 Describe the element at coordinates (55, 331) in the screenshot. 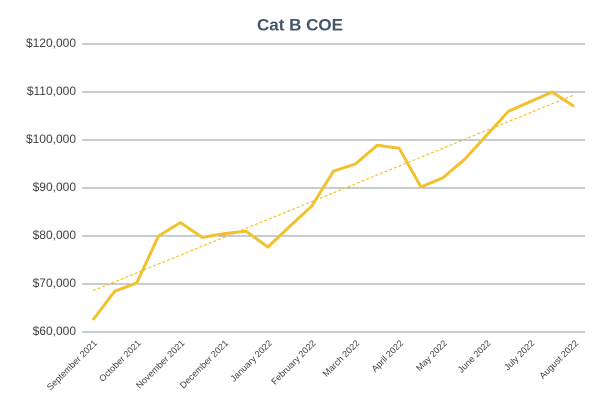

I see `y-tick-label: $60,000` at that location.